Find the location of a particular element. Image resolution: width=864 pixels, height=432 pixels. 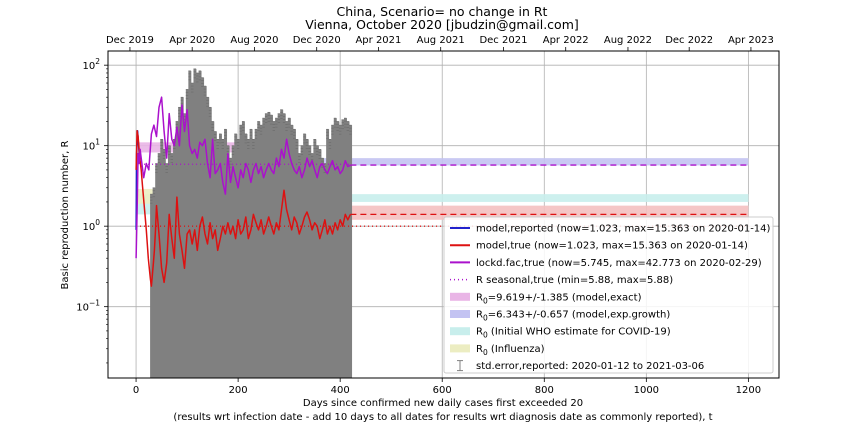

top-axis-tick-label: Apr 2020 is located at coordinates (192, 40).